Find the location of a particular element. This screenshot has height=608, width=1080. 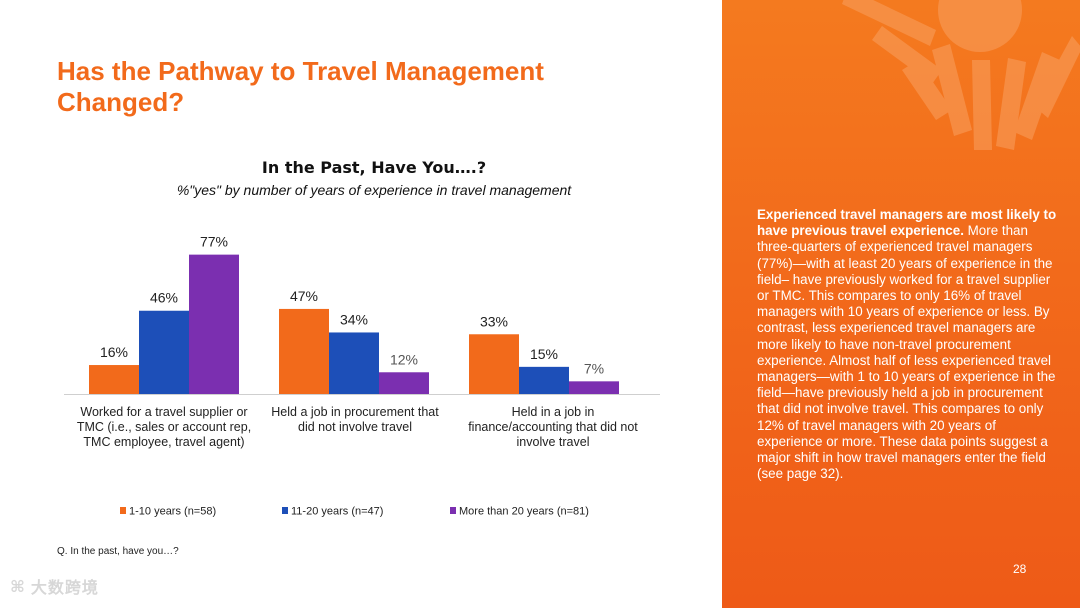

legend-label-2: 11-20 years (n=47) is located at coordinates (337, 512).